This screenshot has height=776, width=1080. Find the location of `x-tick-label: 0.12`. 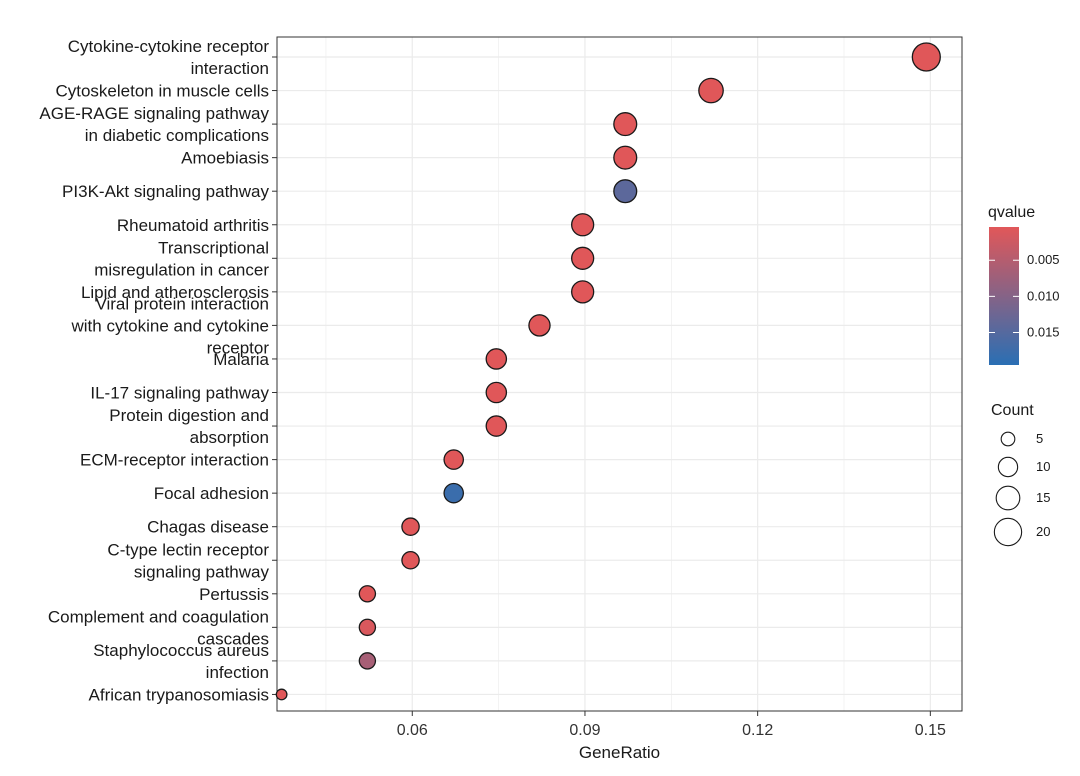

x-tick-label: 0.12 is located at coordinates (757, 730).